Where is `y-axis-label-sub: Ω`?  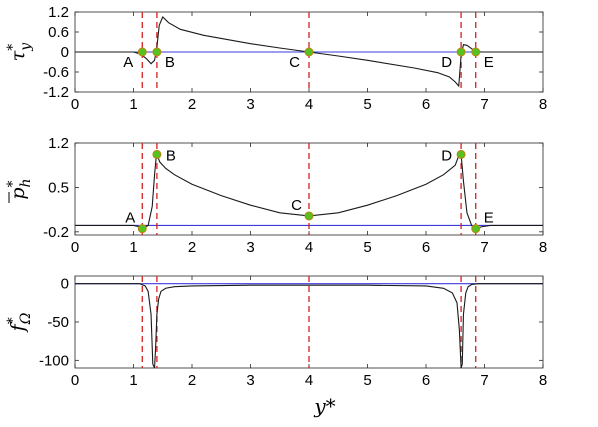 y-axis-label-sub: Ω is located at coordinates (26, 318).